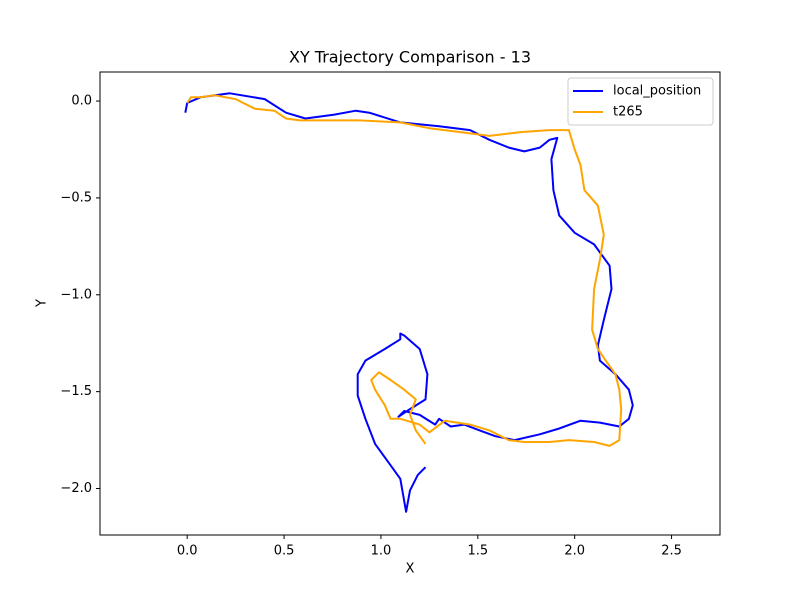  Describe the element at coordinates (42, 303) in the screenshot. I see `y-axis-label: Y` at that location.